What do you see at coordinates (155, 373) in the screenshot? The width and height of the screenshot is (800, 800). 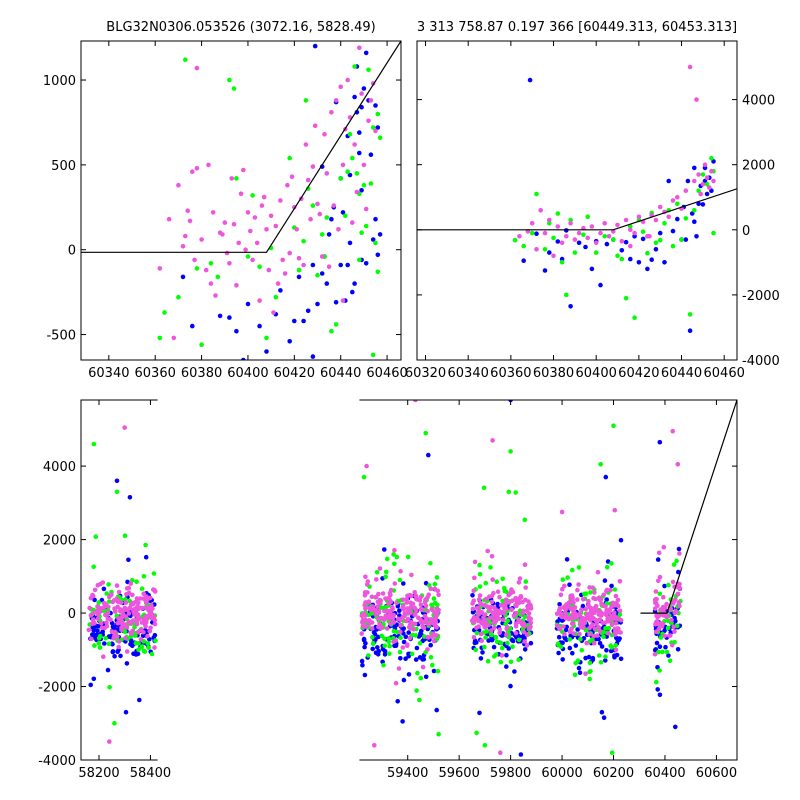 I see `x-tick-label: 60360` at bounding box center [155, 373].